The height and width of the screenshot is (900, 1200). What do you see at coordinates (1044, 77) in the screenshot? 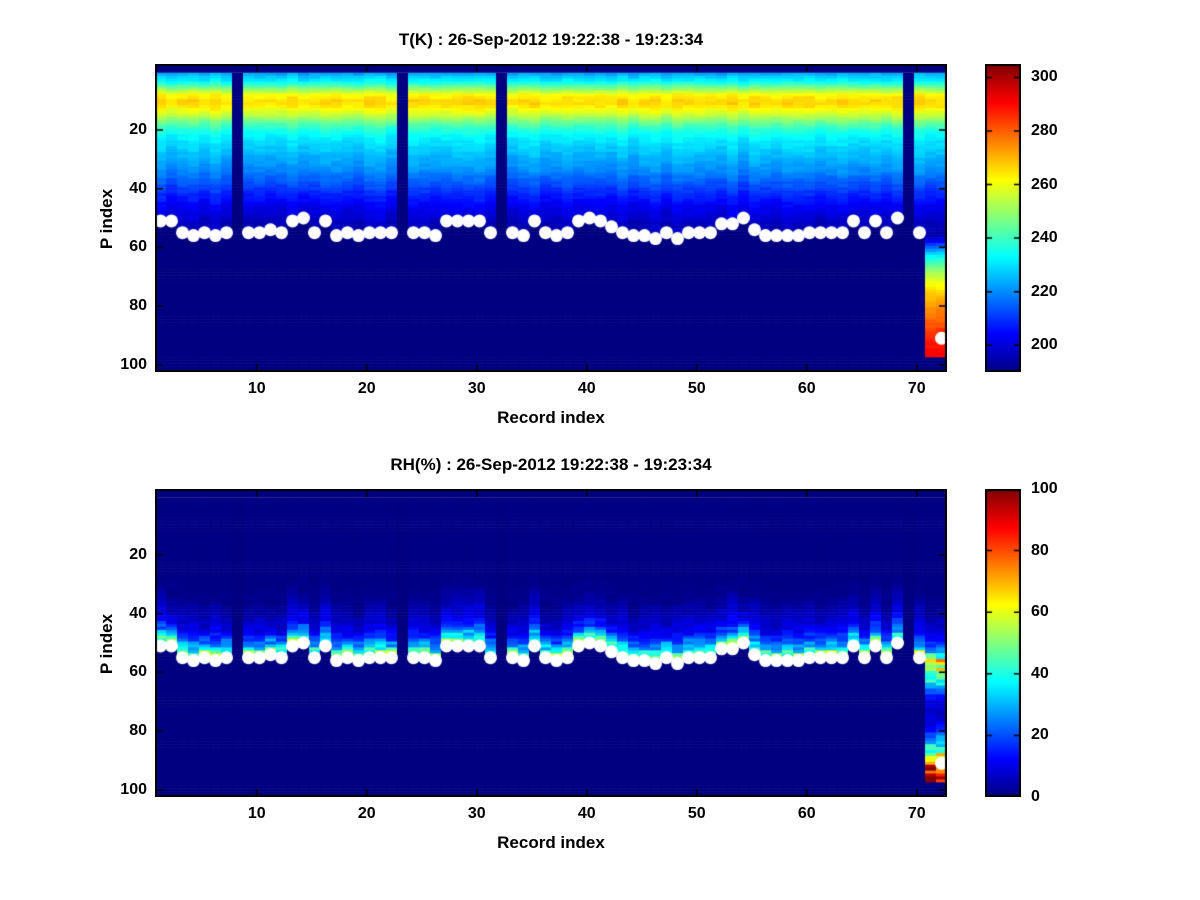
I see `temperature-colorbar-tick-300: 300` at bounding box center [1044, 77].